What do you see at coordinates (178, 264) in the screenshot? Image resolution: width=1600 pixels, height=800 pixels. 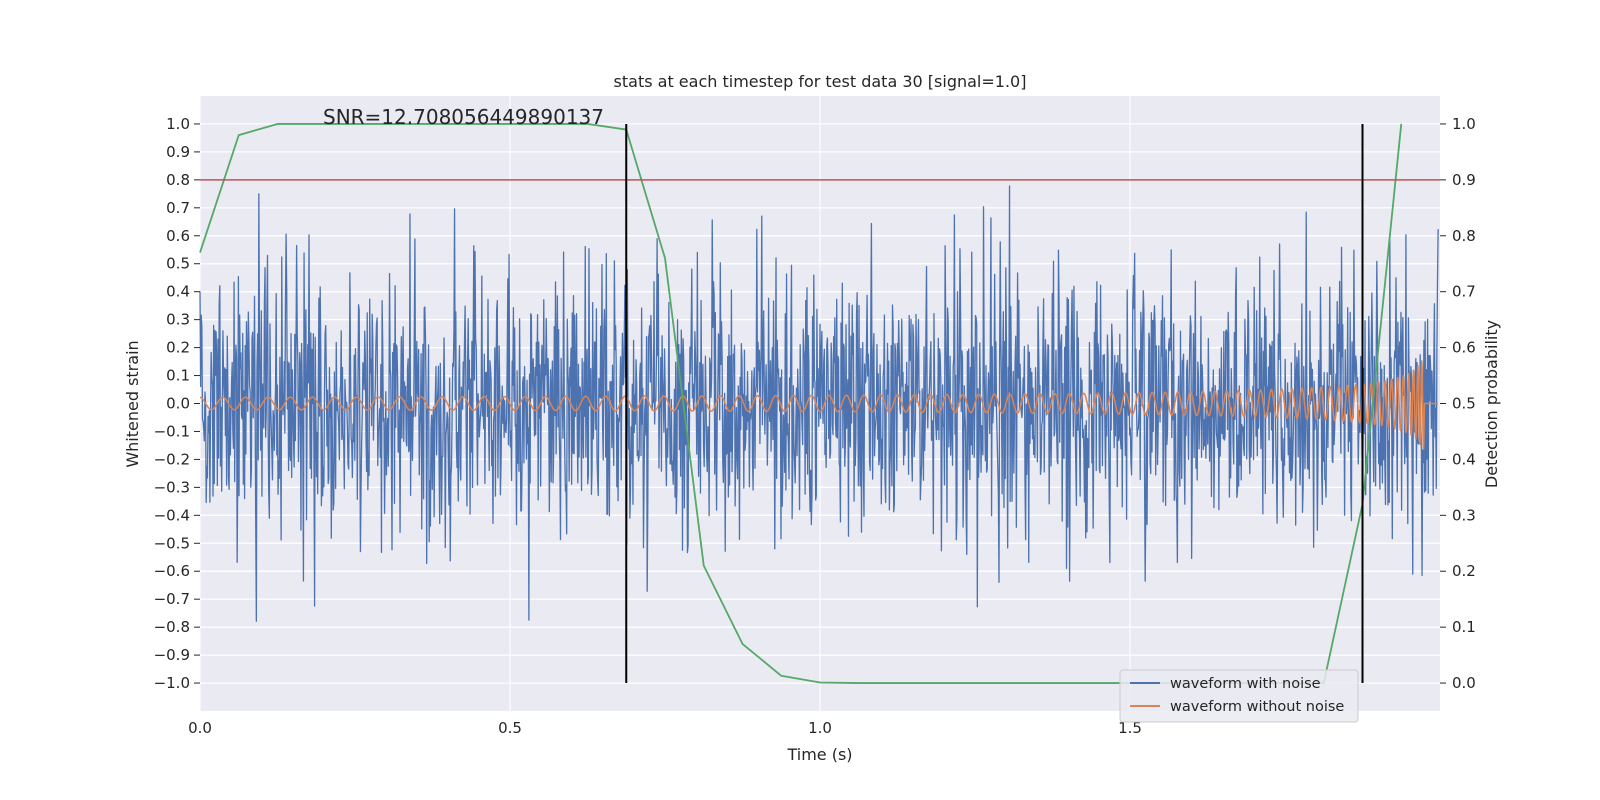 I see `y-tick-label: 0.5` at bounding box center [178, 264].